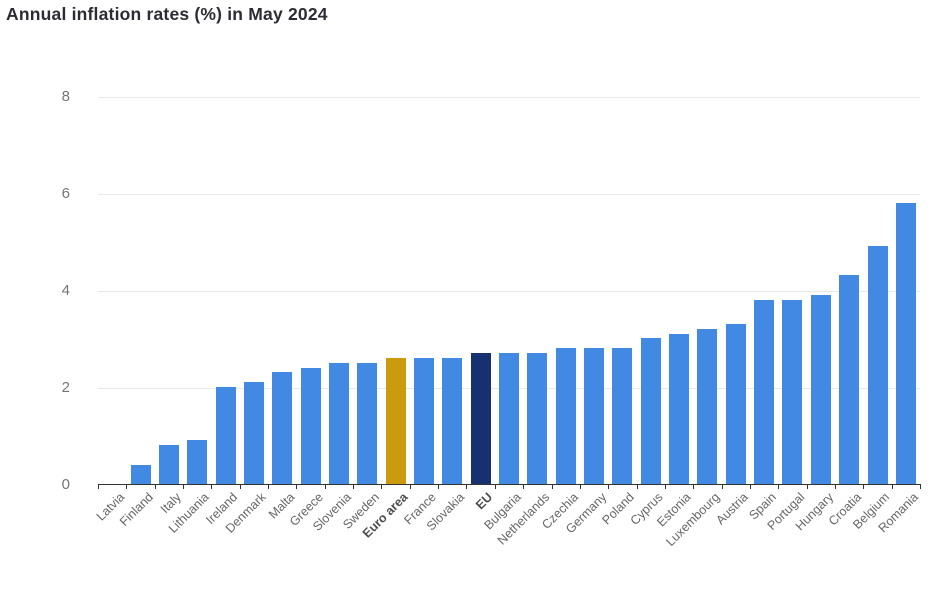 This screenshot has height=590, width=949. What do you see at coordinates (65, 193) in the screenshot?
I see `y-axis-label-6: 6` at bounding box center [65, 193].